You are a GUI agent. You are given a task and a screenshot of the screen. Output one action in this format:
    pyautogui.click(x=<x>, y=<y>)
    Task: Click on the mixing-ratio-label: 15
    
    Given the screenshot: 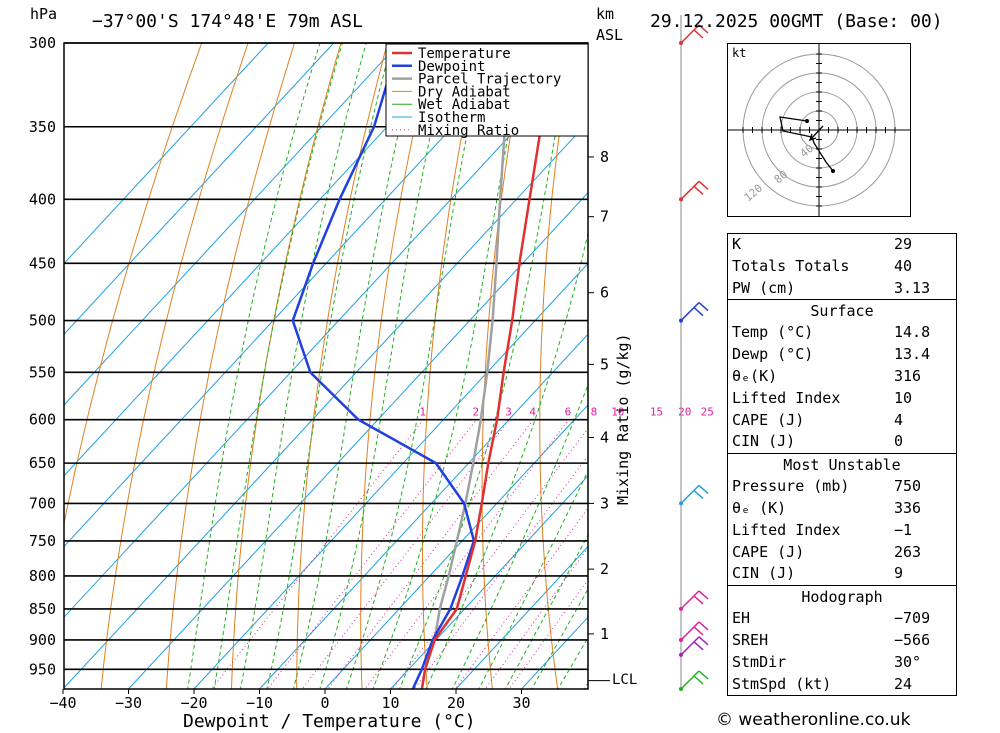 What is the action you would take?
    pyautogui.click(x=656, y=412)
    